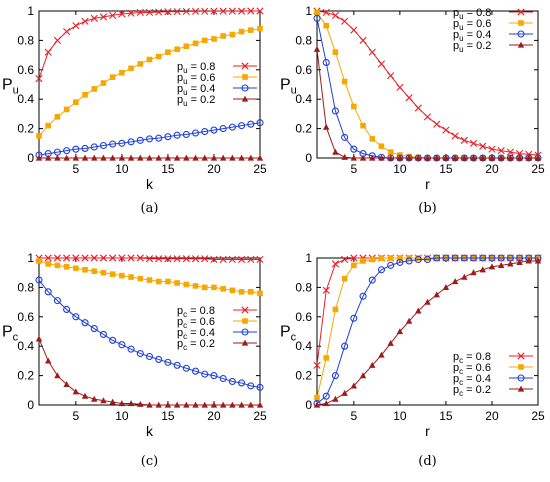 The height and width of the screenshot is (482, 550). Describe the element at coordinates (308, 258) in the screenshot. I see `y-tick-label: 1` at that location.